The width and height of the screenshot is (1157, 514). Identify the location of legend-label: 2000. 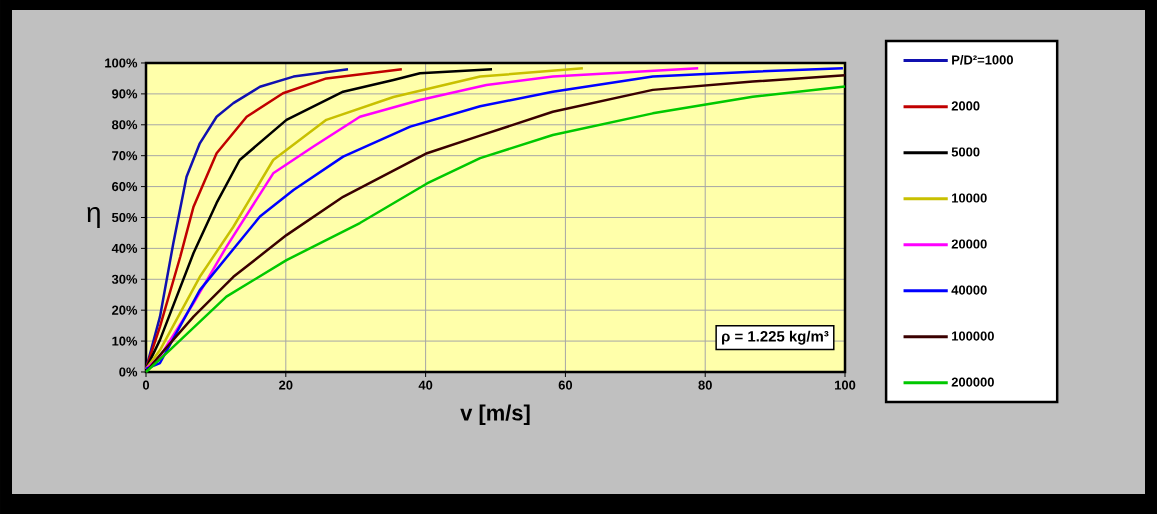
(965, 106).